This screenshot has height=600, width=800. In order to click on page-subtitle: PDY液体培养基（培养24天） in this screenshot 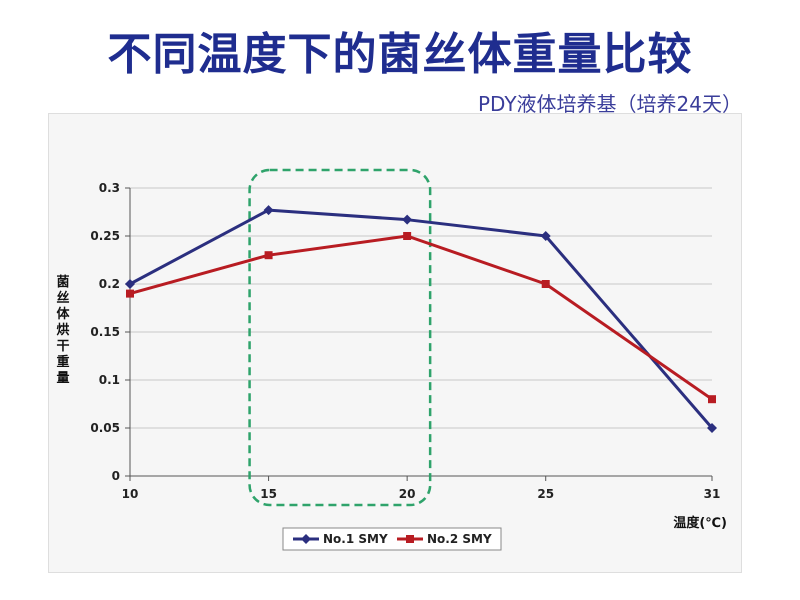, I will do `click(609, 104)`.